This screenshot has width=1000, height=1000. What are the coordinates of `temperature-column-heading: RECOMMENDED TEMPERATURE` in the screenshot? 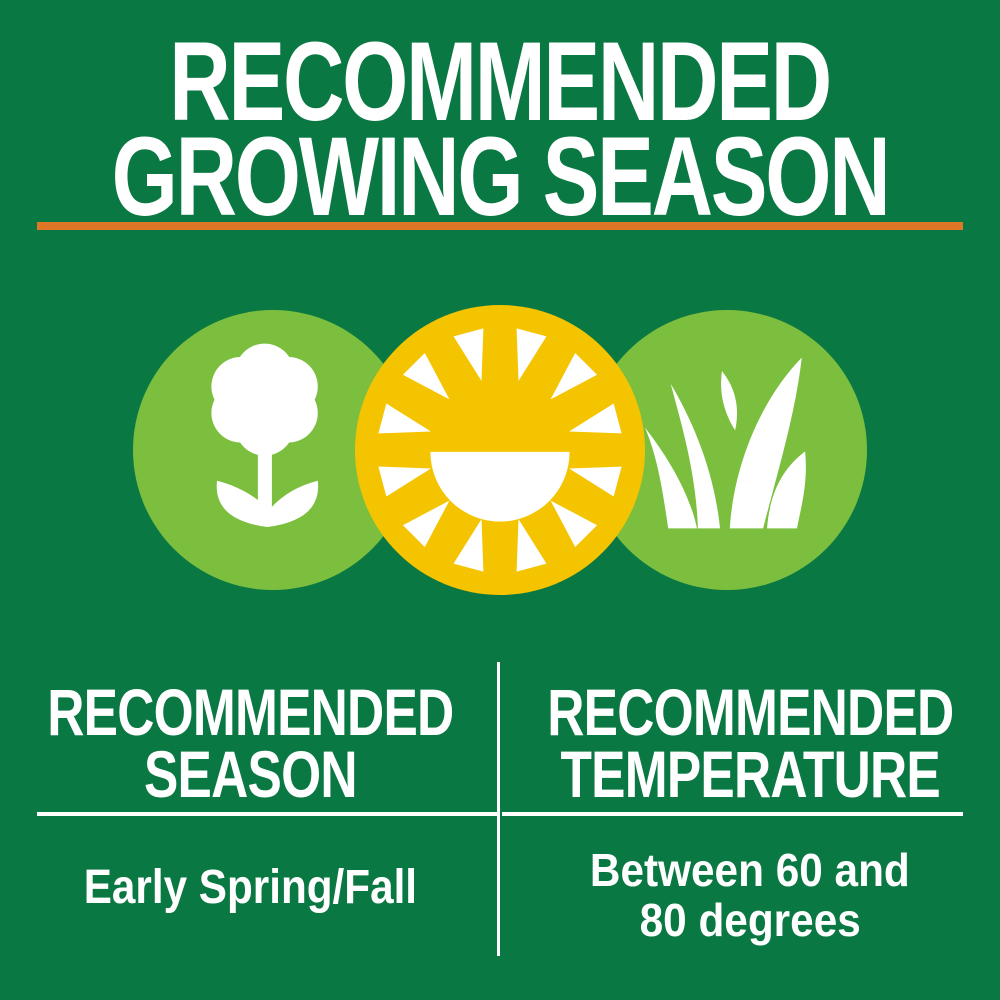 It's located at (750, 743).